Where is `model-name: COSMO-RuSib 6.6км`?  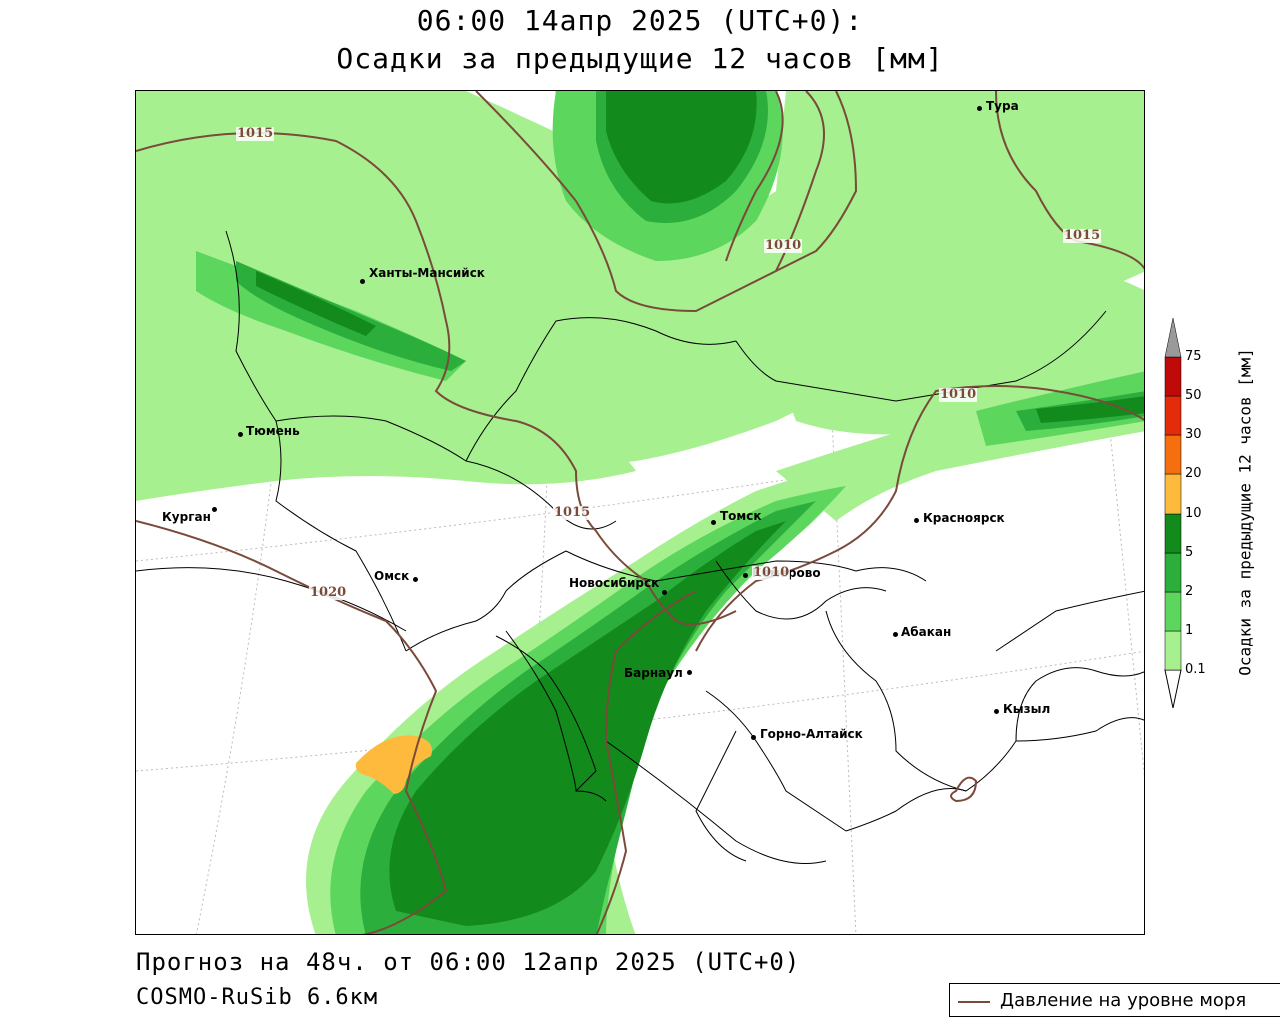 model-name: COSMO-RuSib 6.6км is located at coordinates (257, 997).